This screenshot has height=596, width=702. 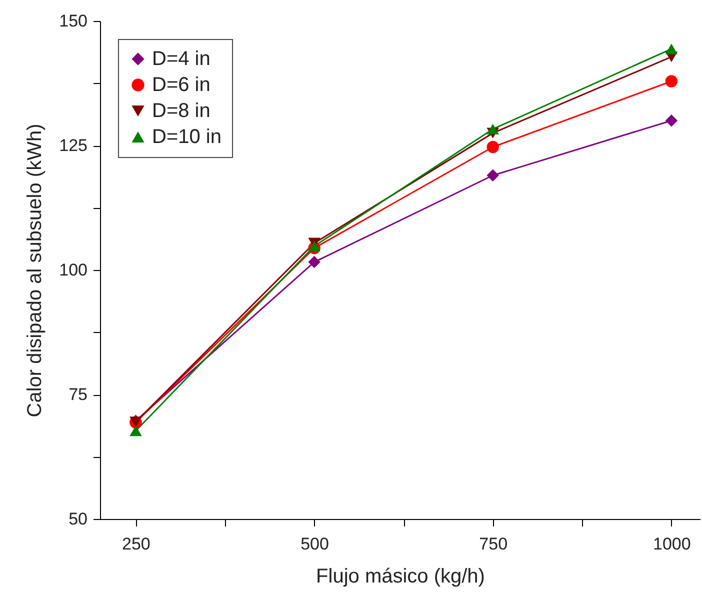 I want to click on y-axis-title: Calor disipado al subsuelo (kWh), so click(x=35, y=271).